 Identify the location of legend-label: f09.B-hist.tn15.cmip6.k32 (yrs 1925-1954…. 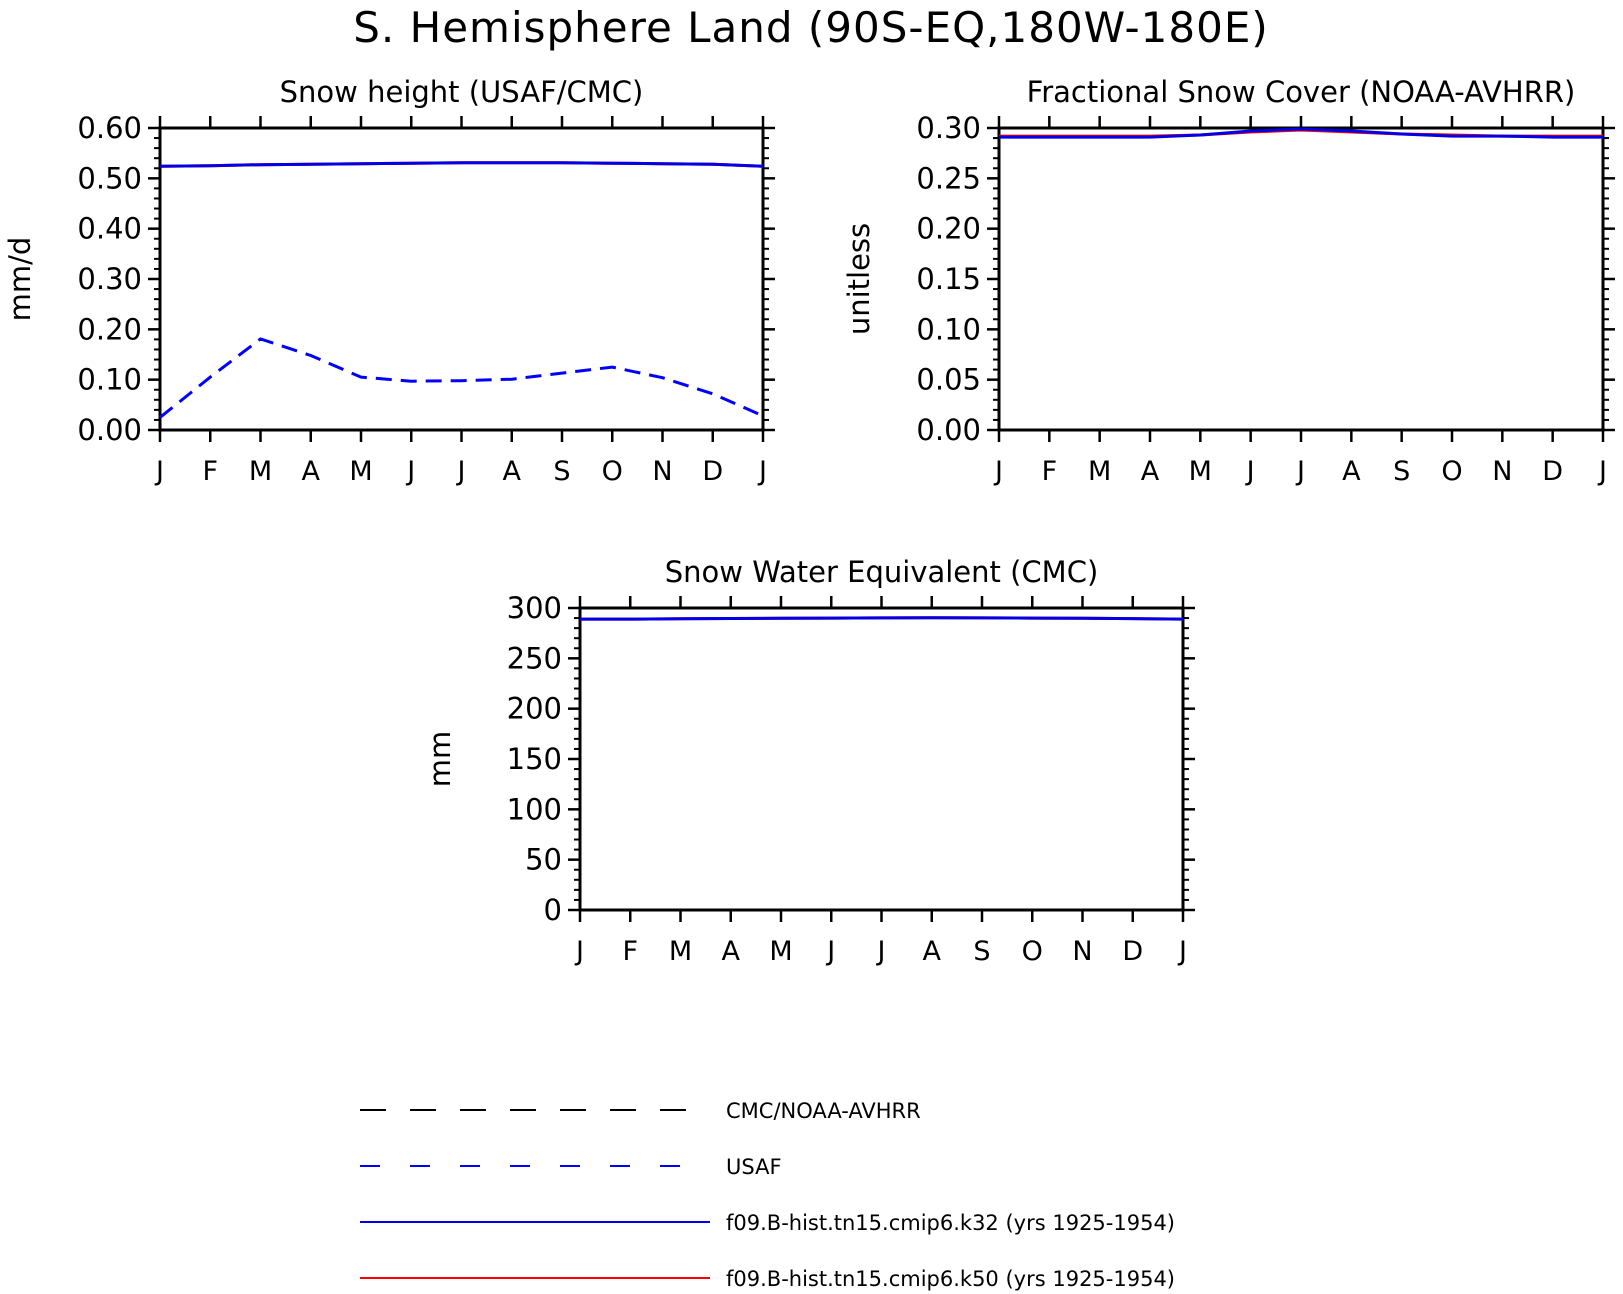
(950, 1223).